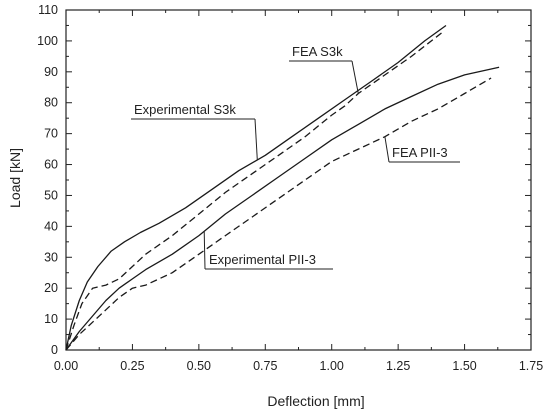 This screenshot has width=550, height=416. I want to click on y-tick-label: 60, so click(51, 165).